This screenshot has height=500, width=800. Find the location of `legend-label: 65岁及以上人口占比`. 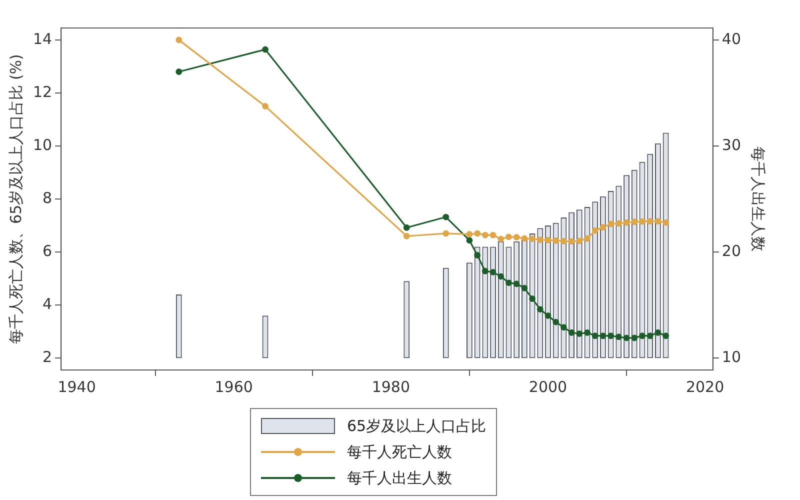

legend-label: 65岁及以上人口占比 is located at coordinates (416, 426).